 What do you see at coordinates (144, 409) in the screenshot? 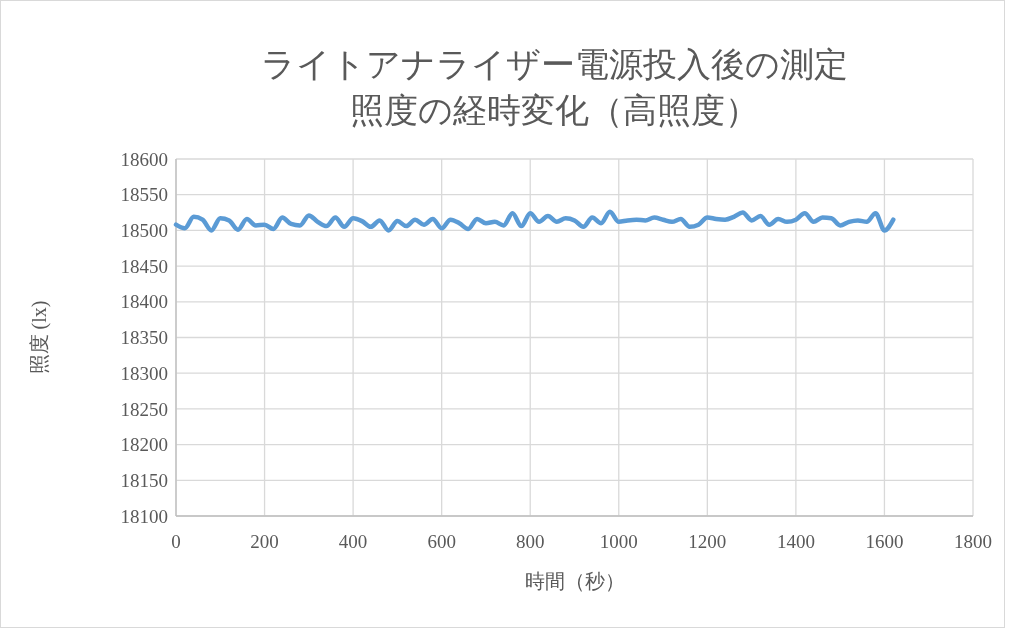
I see `y-tick-label: 18250` at bounding box center [144, 409].